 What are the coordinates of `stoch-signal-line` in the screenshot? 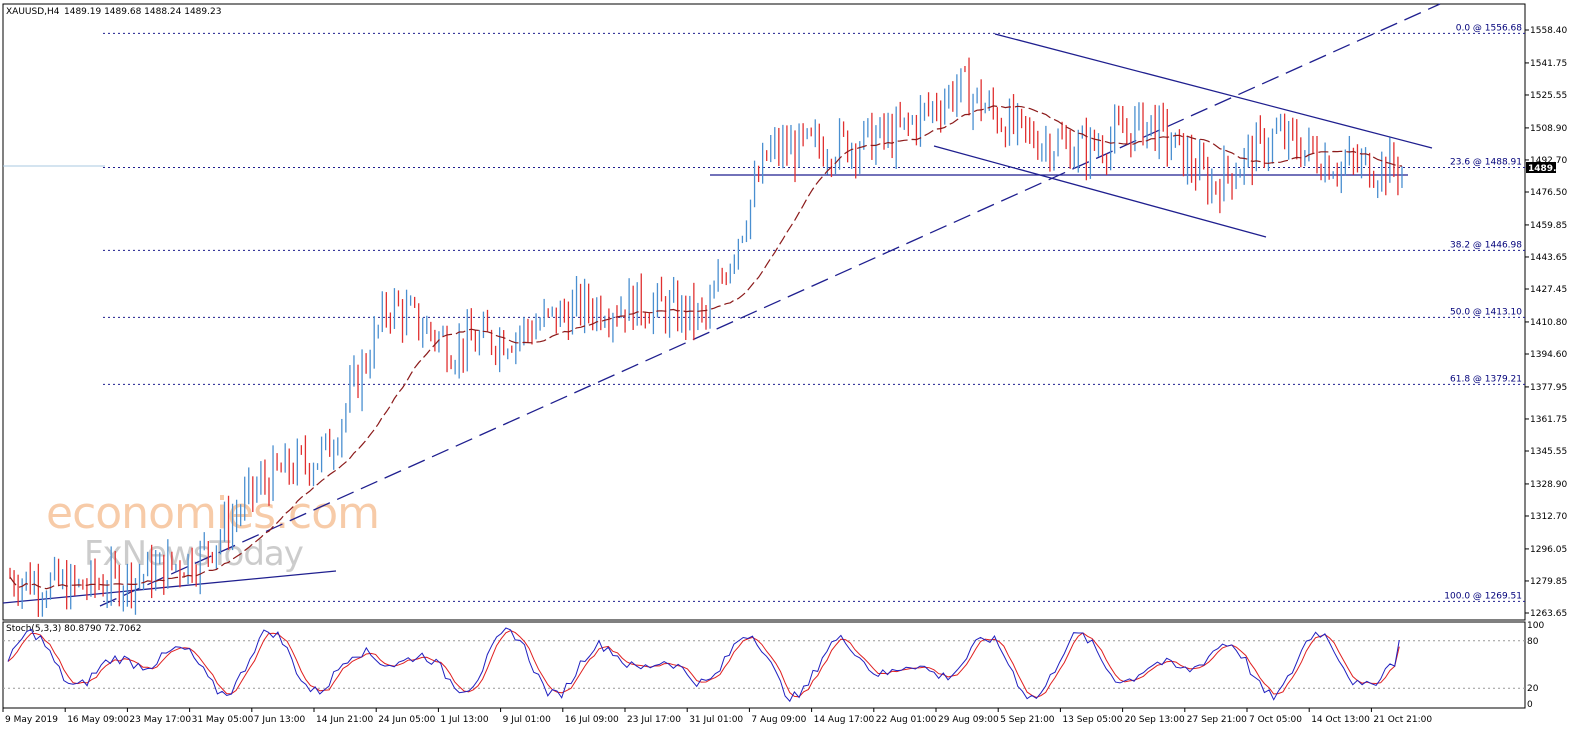 It's located at (703, 664).